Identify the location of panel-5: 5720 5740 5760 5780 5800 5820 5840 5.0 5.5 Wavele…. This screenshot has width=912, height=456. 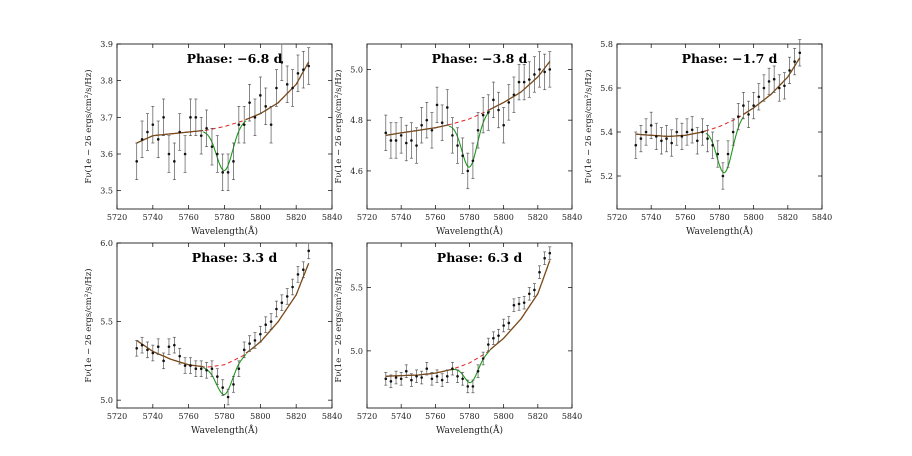
(457, 339).